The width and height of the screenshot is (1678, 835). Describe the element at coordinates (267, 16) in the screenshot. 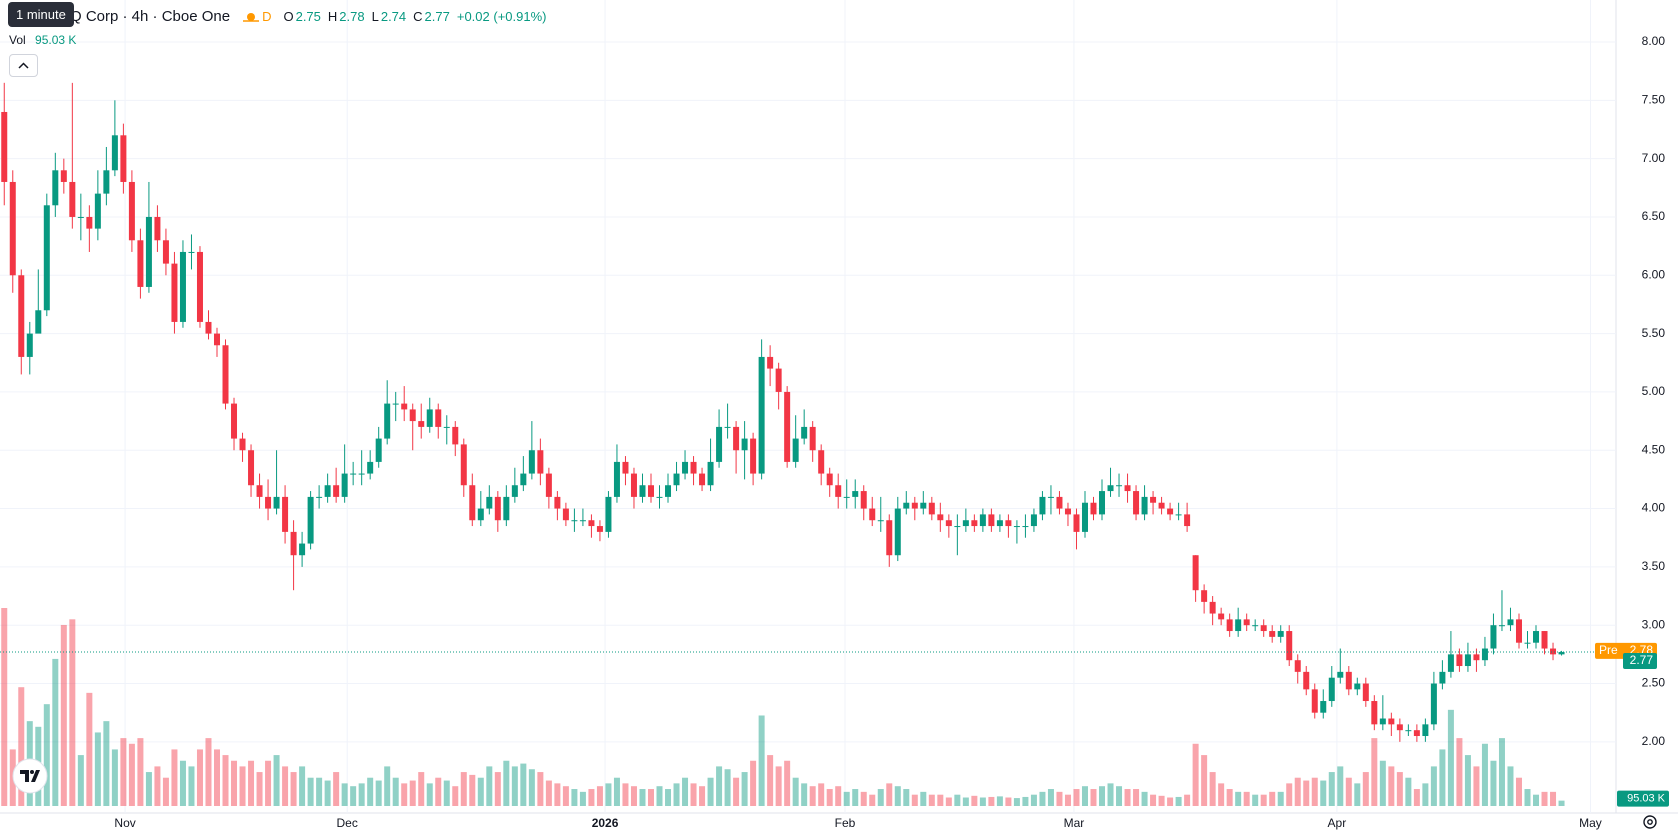

I see `session-label: D` at that location.